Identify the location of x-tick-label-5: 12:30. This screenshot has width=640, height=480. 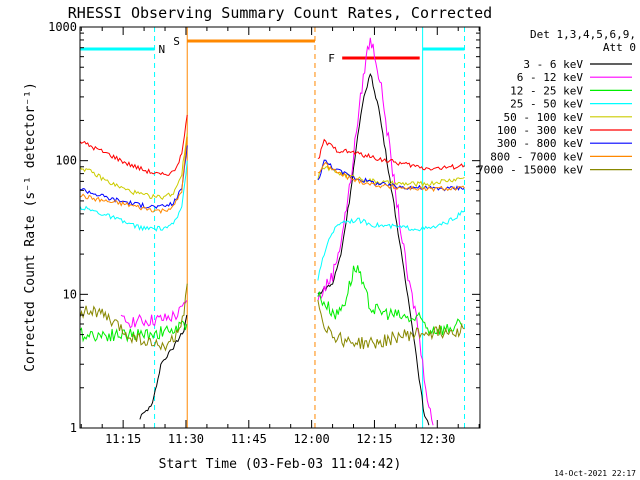
(437, 439).